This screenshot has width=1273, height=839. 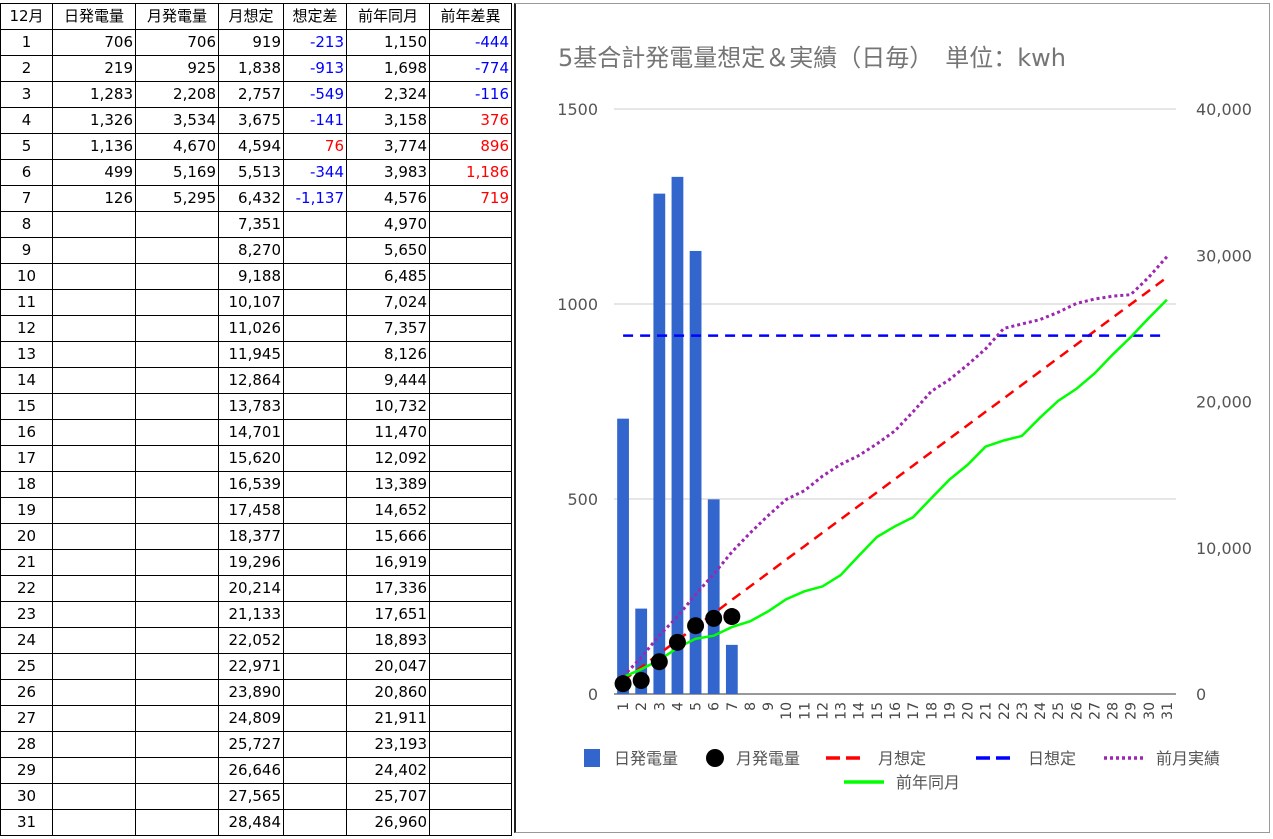 What do you see at coordinates (842, 711) in the screenshot?
I see `x-tick-label: 13` at bounding box center [842, 711].